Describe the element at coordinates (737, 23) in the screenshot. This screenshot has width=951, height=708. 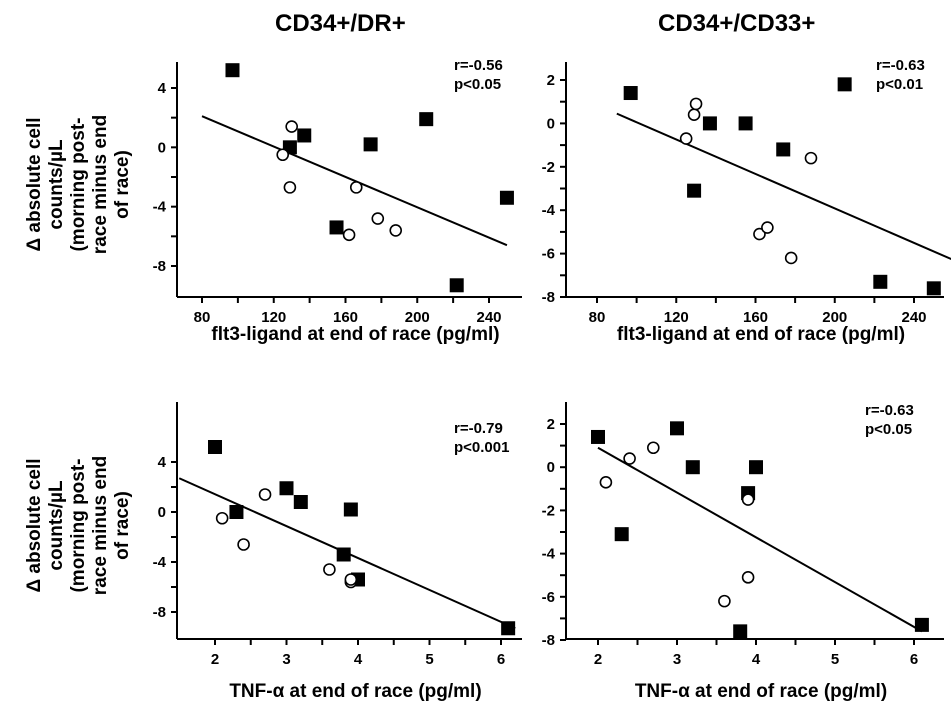
I see `column-title-right: CD34+/CD33+` at that location.